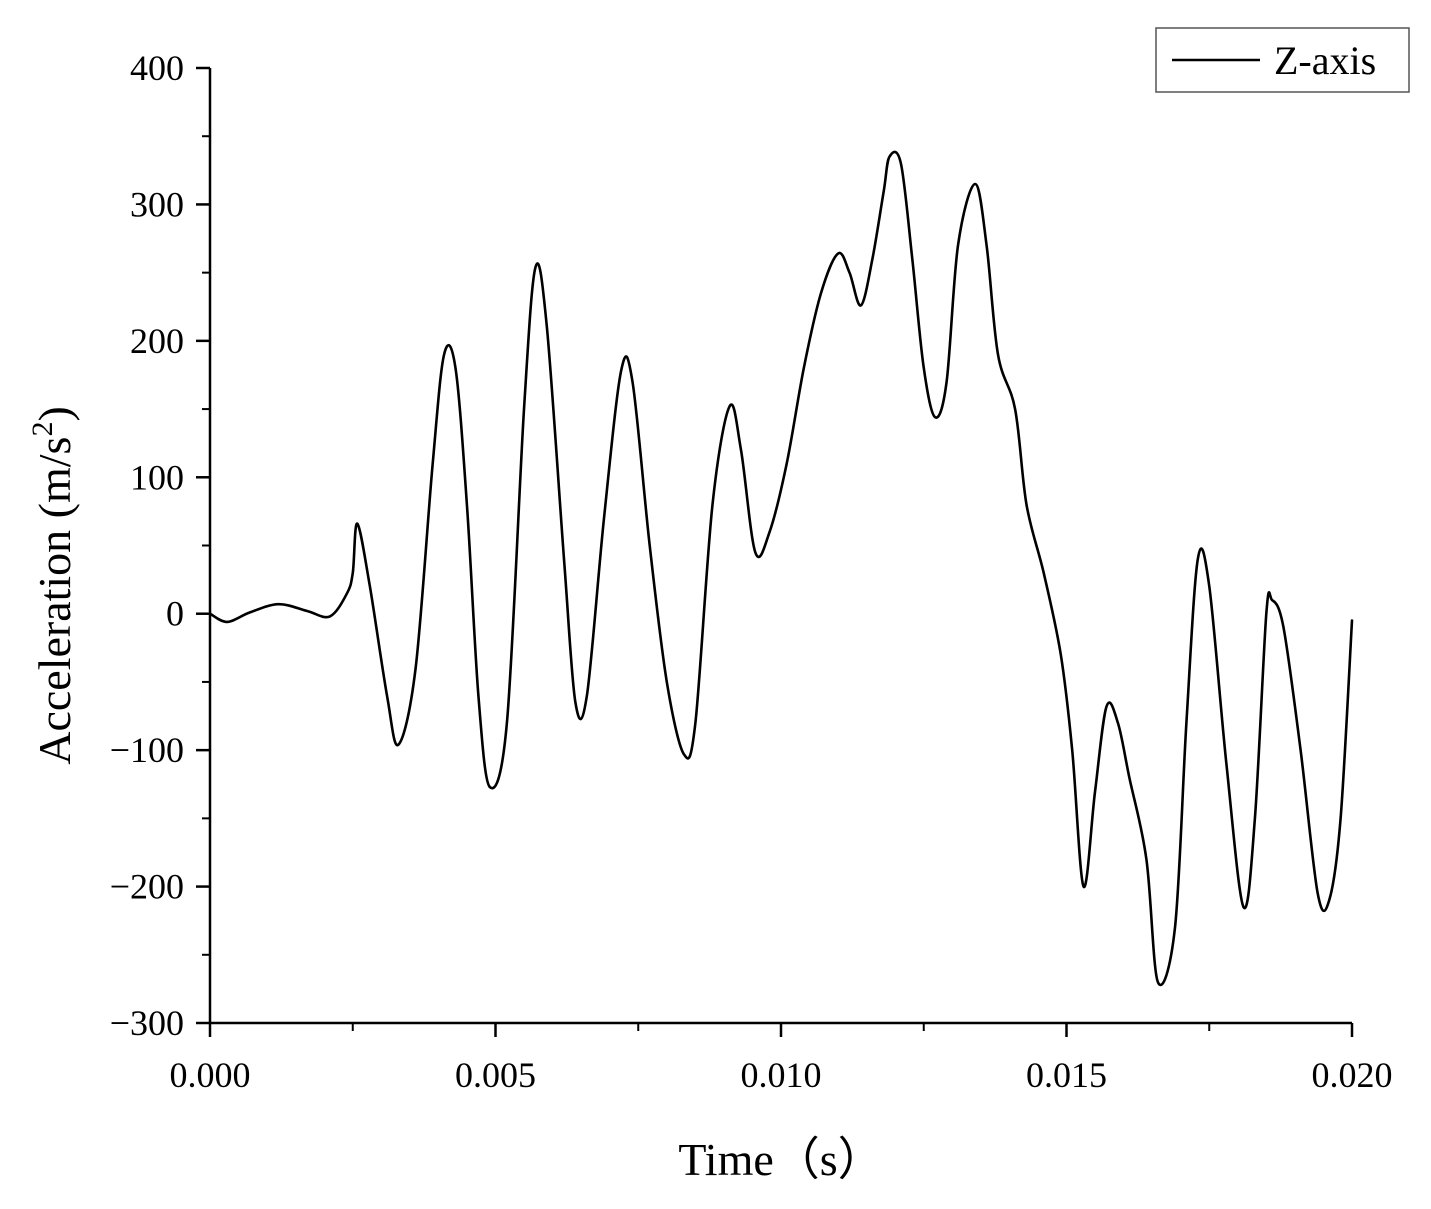  What do you see at coordinates (160, 545) in the screenshot?
I see `y-axis-ticks: −300 −200 −100 0 100 200 300 400` at bounding box center [160, 545].